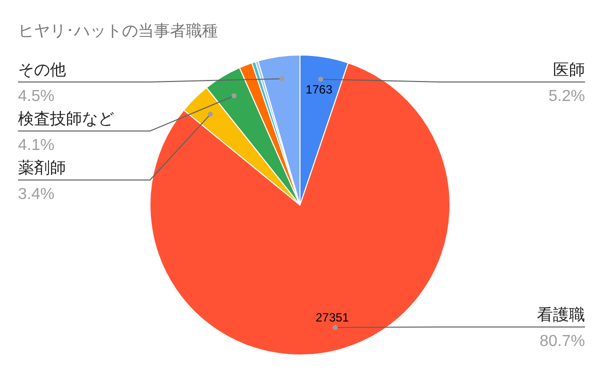 This screenshot has height=371, width=600. Describe the element at coordinates (319, 89) in the screenshot. I see `data-label: 1763` at that location.